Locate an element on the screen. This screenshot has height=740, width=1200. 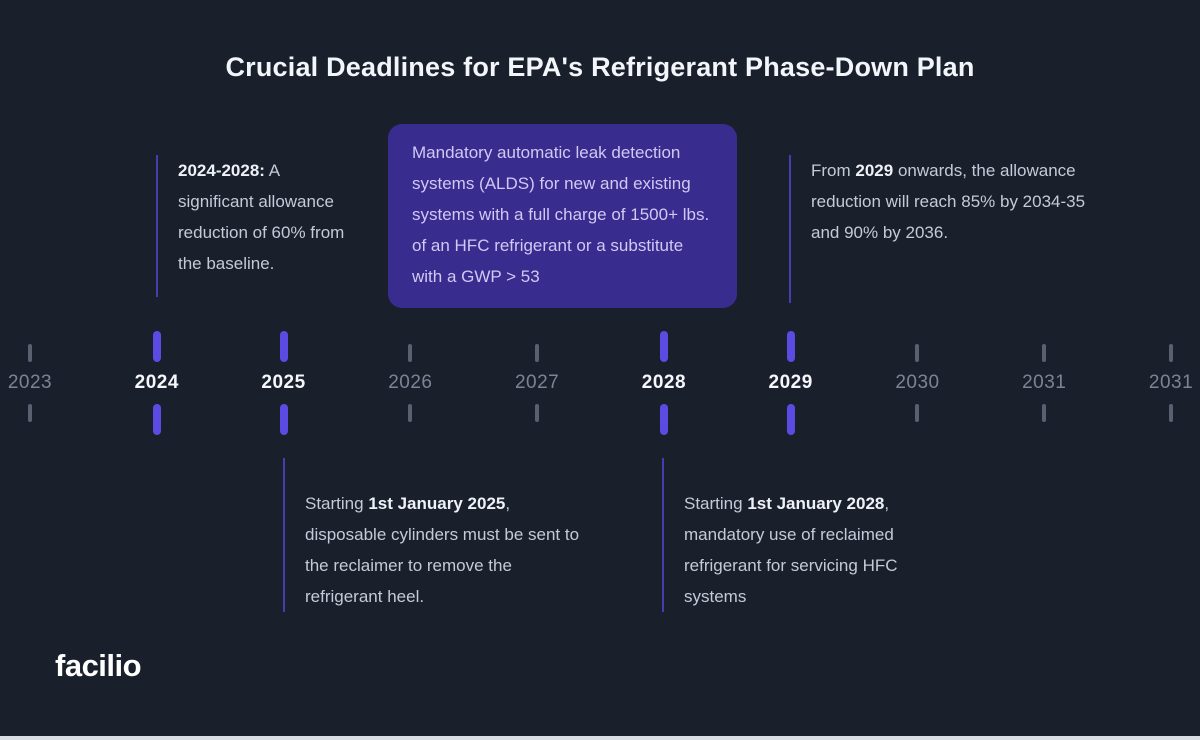
timeline-year-column: 2028 is located at coordinates (664, 383).